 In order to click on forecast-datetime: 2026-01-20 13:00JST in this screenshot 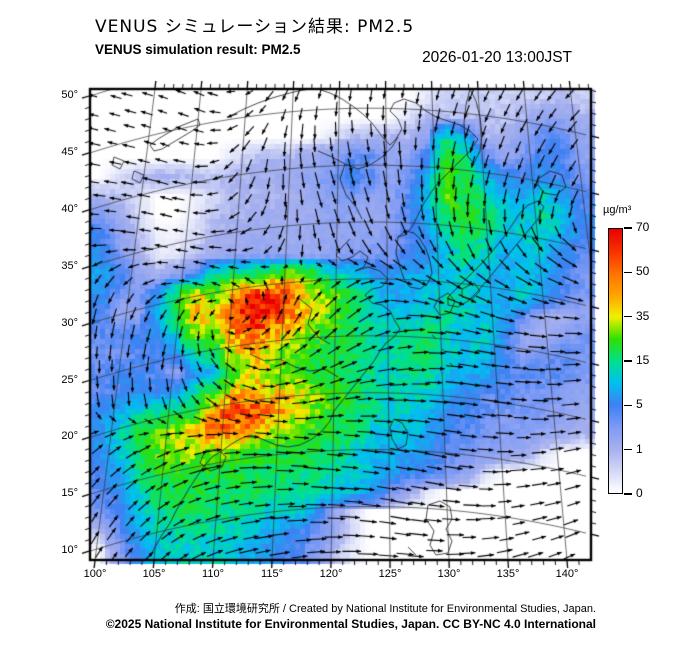, I will do `click(497, 57)`.